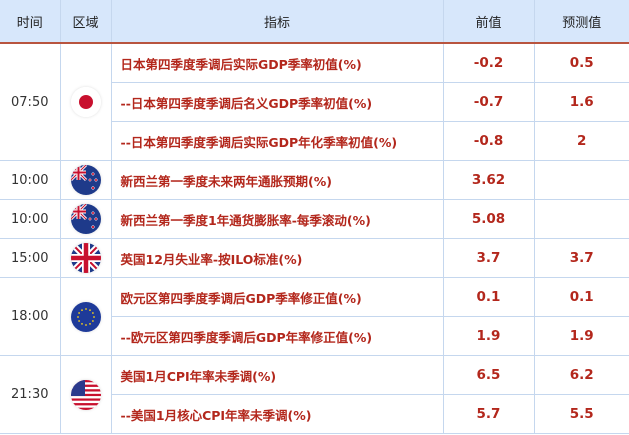 The image size is (629, 435). What do you see at coordinates (581, 141) in the screenshot?
I see `forecast-value: 2` at bounding box center [581, 141].